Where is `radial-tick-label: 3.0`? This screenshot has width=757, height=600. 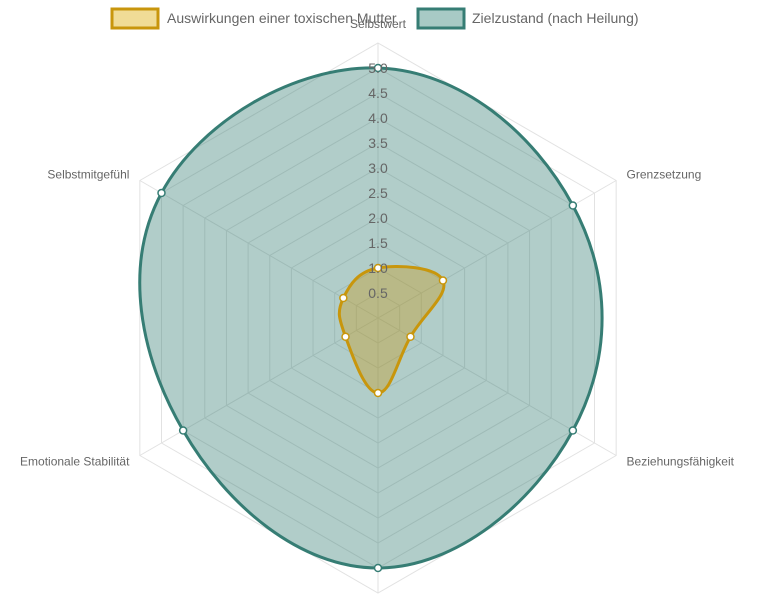 radial-tick-label: 3.0 is located at coordinates (378, 168).